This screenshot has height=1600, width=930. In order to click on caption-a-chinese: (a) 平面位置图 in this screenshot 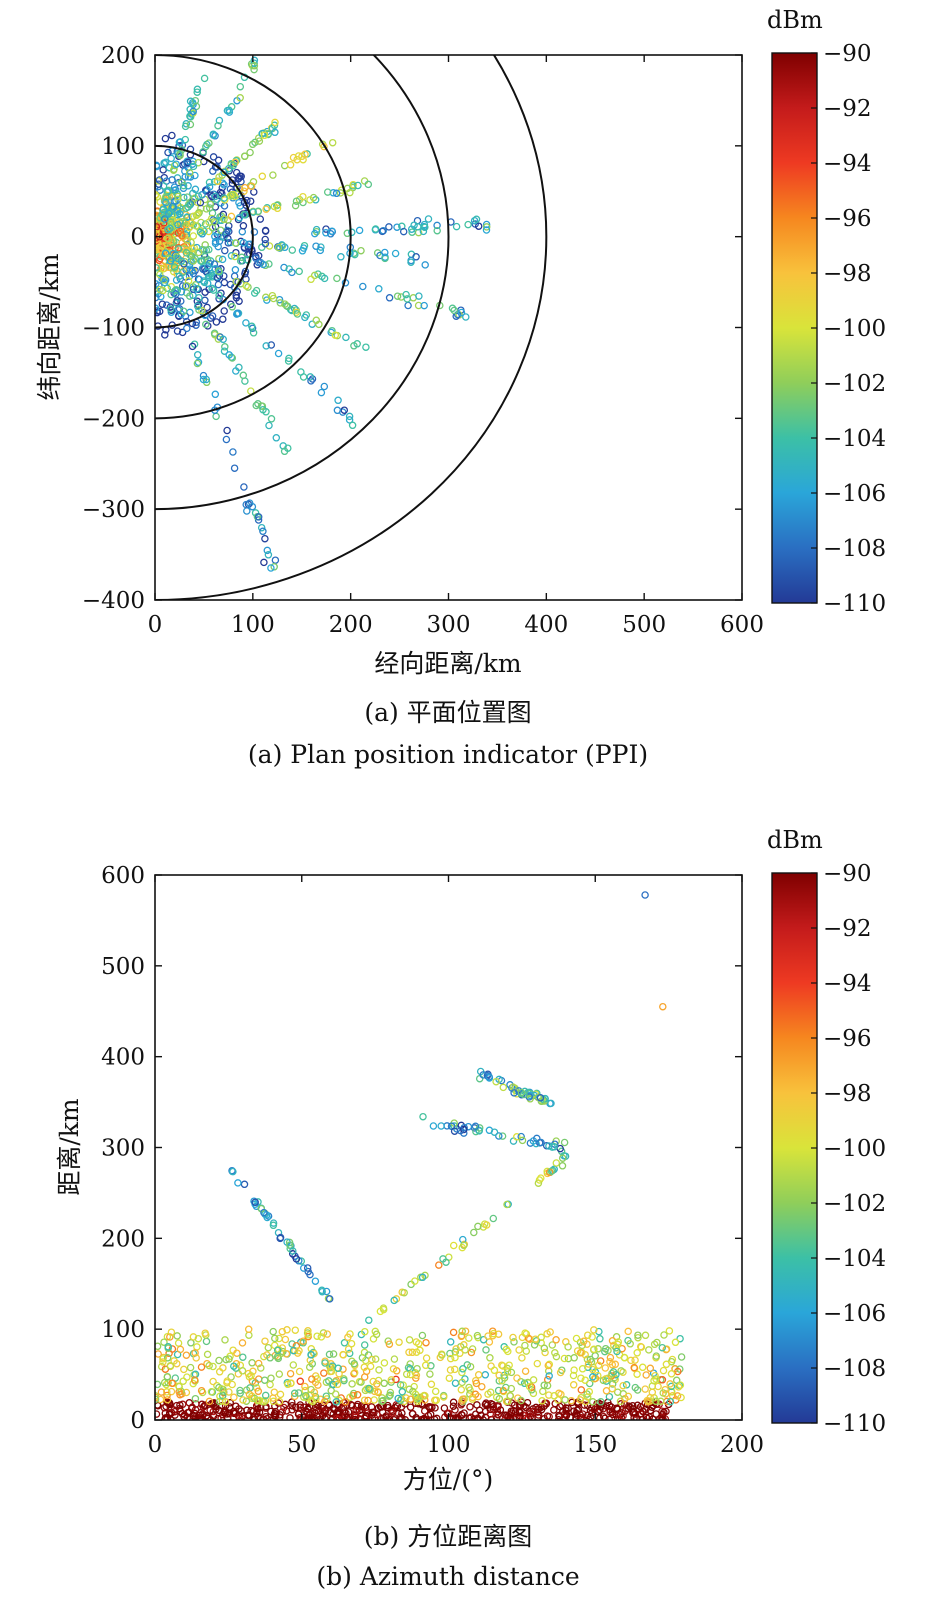, I will do `click(447, 712)`.